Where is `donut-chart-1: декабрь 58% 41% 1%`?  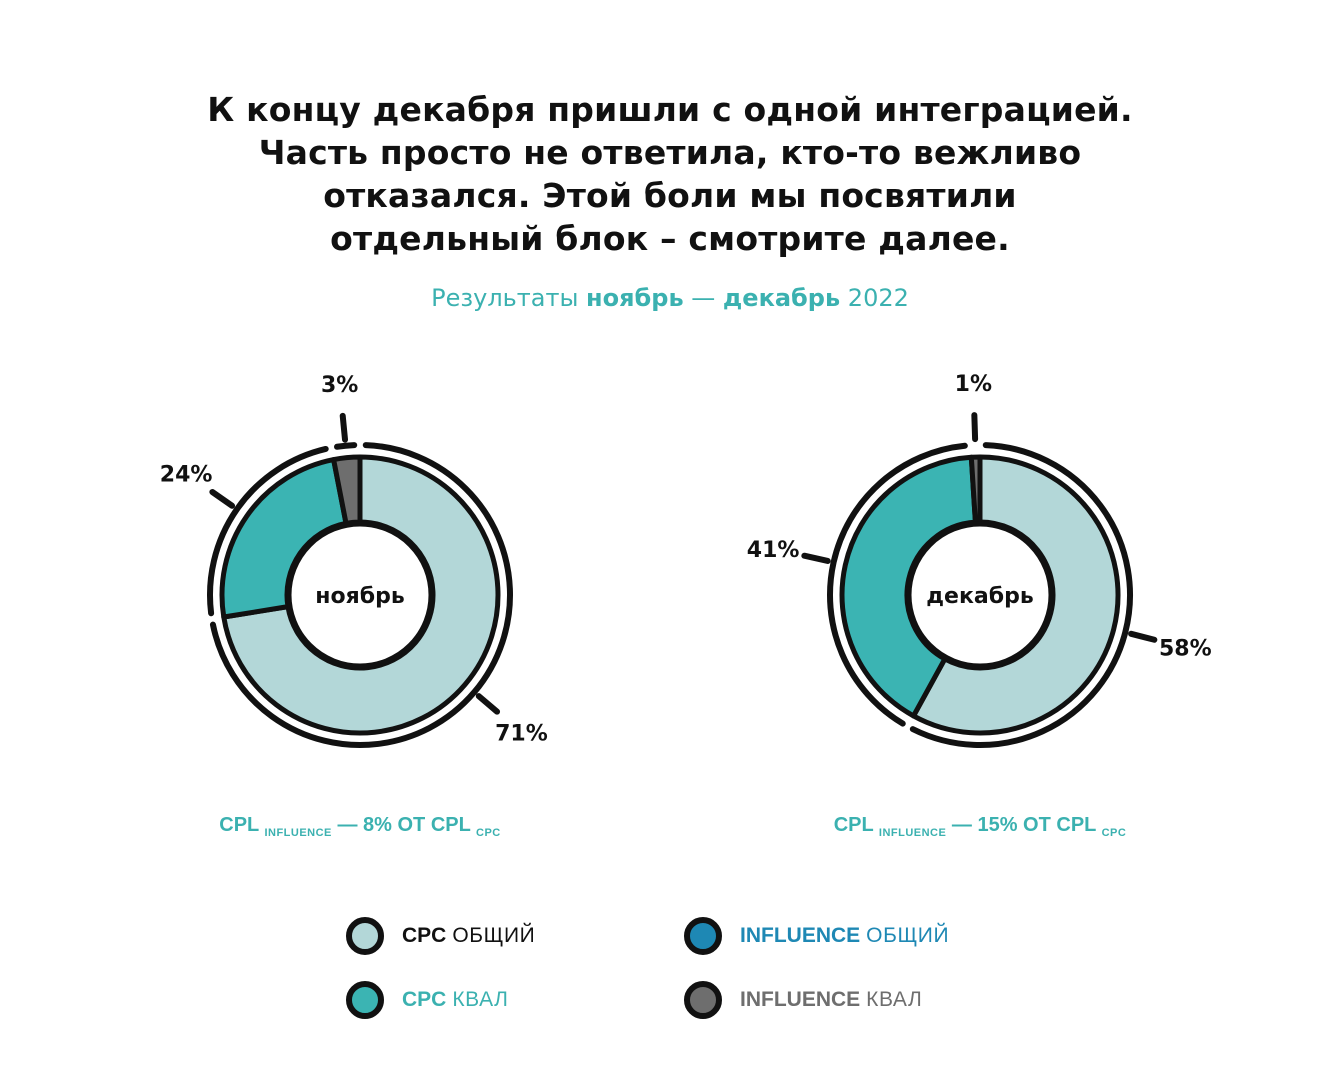
donut-chart-1: декабрь 58% 41% 1% is located at coordinates (979, 560).